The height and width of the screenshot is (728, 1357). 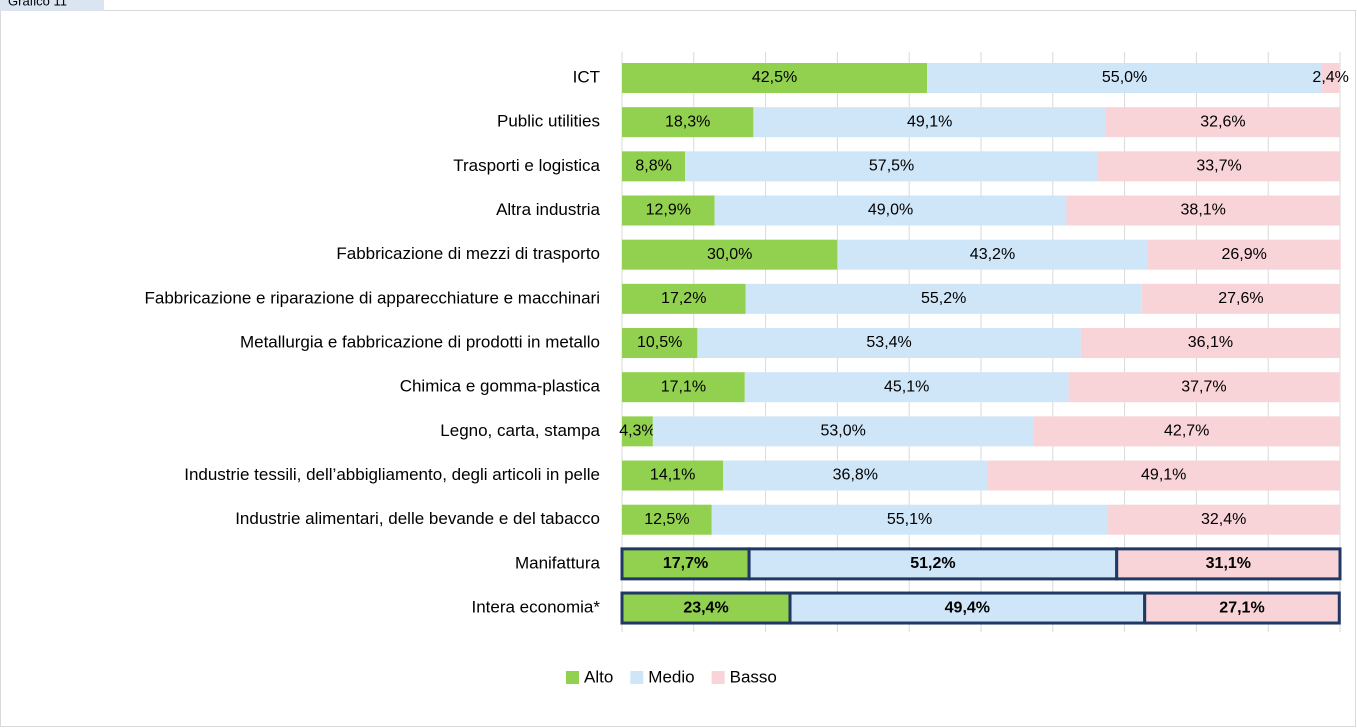 What do you see at coordinates (526, 165) in the screenshot?
I see `category-label: Trasporti e logistica` at bounding box center [526, 165].